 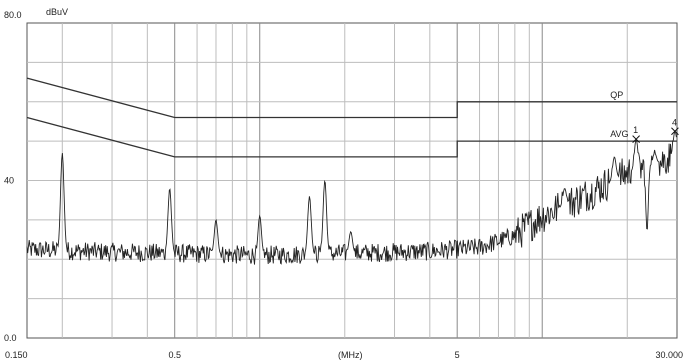 What do you see at coordinates (350, 355) in the screenshot?
I see `x-axis-label: (MHz)` at bounding box center [350, 355].